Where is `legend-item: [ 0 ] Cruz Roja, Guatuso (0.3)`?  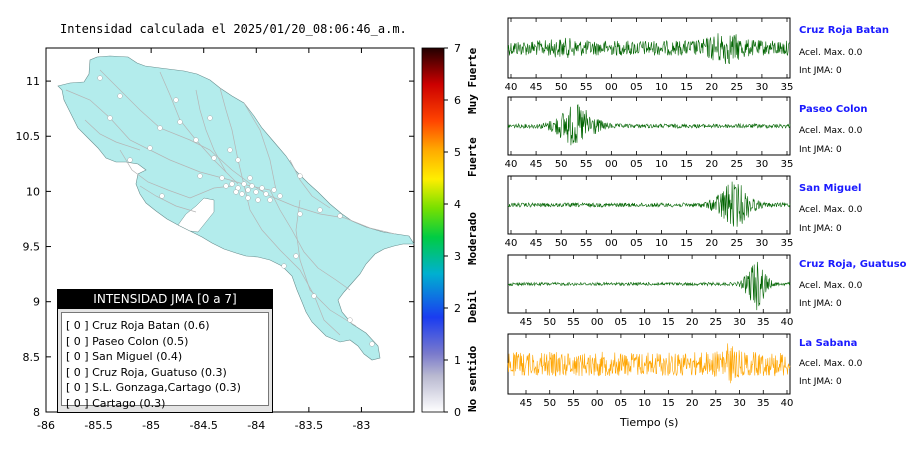 legend-item: [ 0 ] Cruz Roja, Guatuso (0.3) is located at coordinates (146, 372).